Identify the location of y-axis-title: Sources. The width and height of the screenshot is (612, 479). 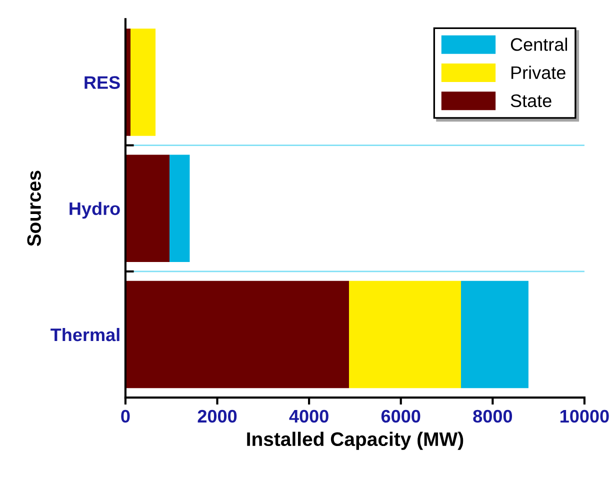
(34, 208).